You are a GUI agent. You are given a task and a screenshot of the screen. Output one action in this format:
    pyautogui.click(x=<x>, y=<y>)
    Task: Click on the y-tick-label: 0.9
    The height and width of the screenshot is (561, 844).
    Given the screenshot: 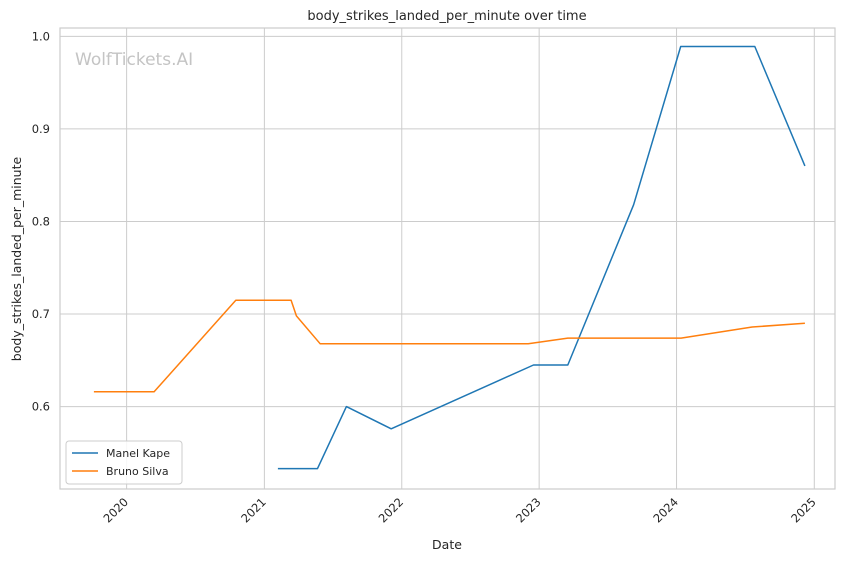 What is the action you would take?
    pyautogui.click(x=41, y=129)
    